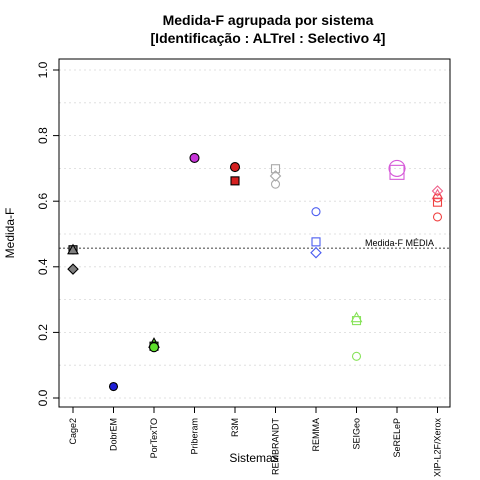 The width and height of the screenshot is (480, 480). What do you see at coordinates (154, 438) in the screenshot?
I see `x-tick-label: PorTexTO` at bounding box center [154, 438].